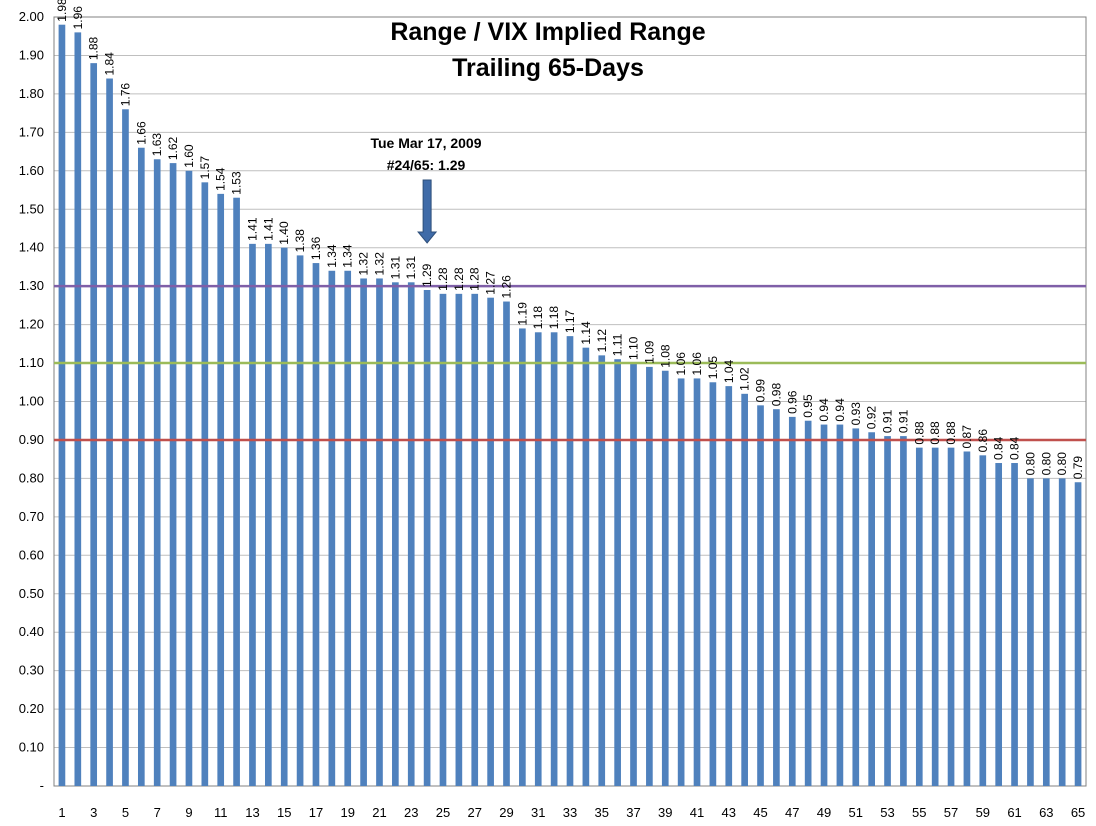 The height and width of the screenshot is (826, 1096). What do you see at coordinates (547, 32) in the screenshot?
I see `chart-title: Range / VIX Implied Range` at bounding box center [547, 32].